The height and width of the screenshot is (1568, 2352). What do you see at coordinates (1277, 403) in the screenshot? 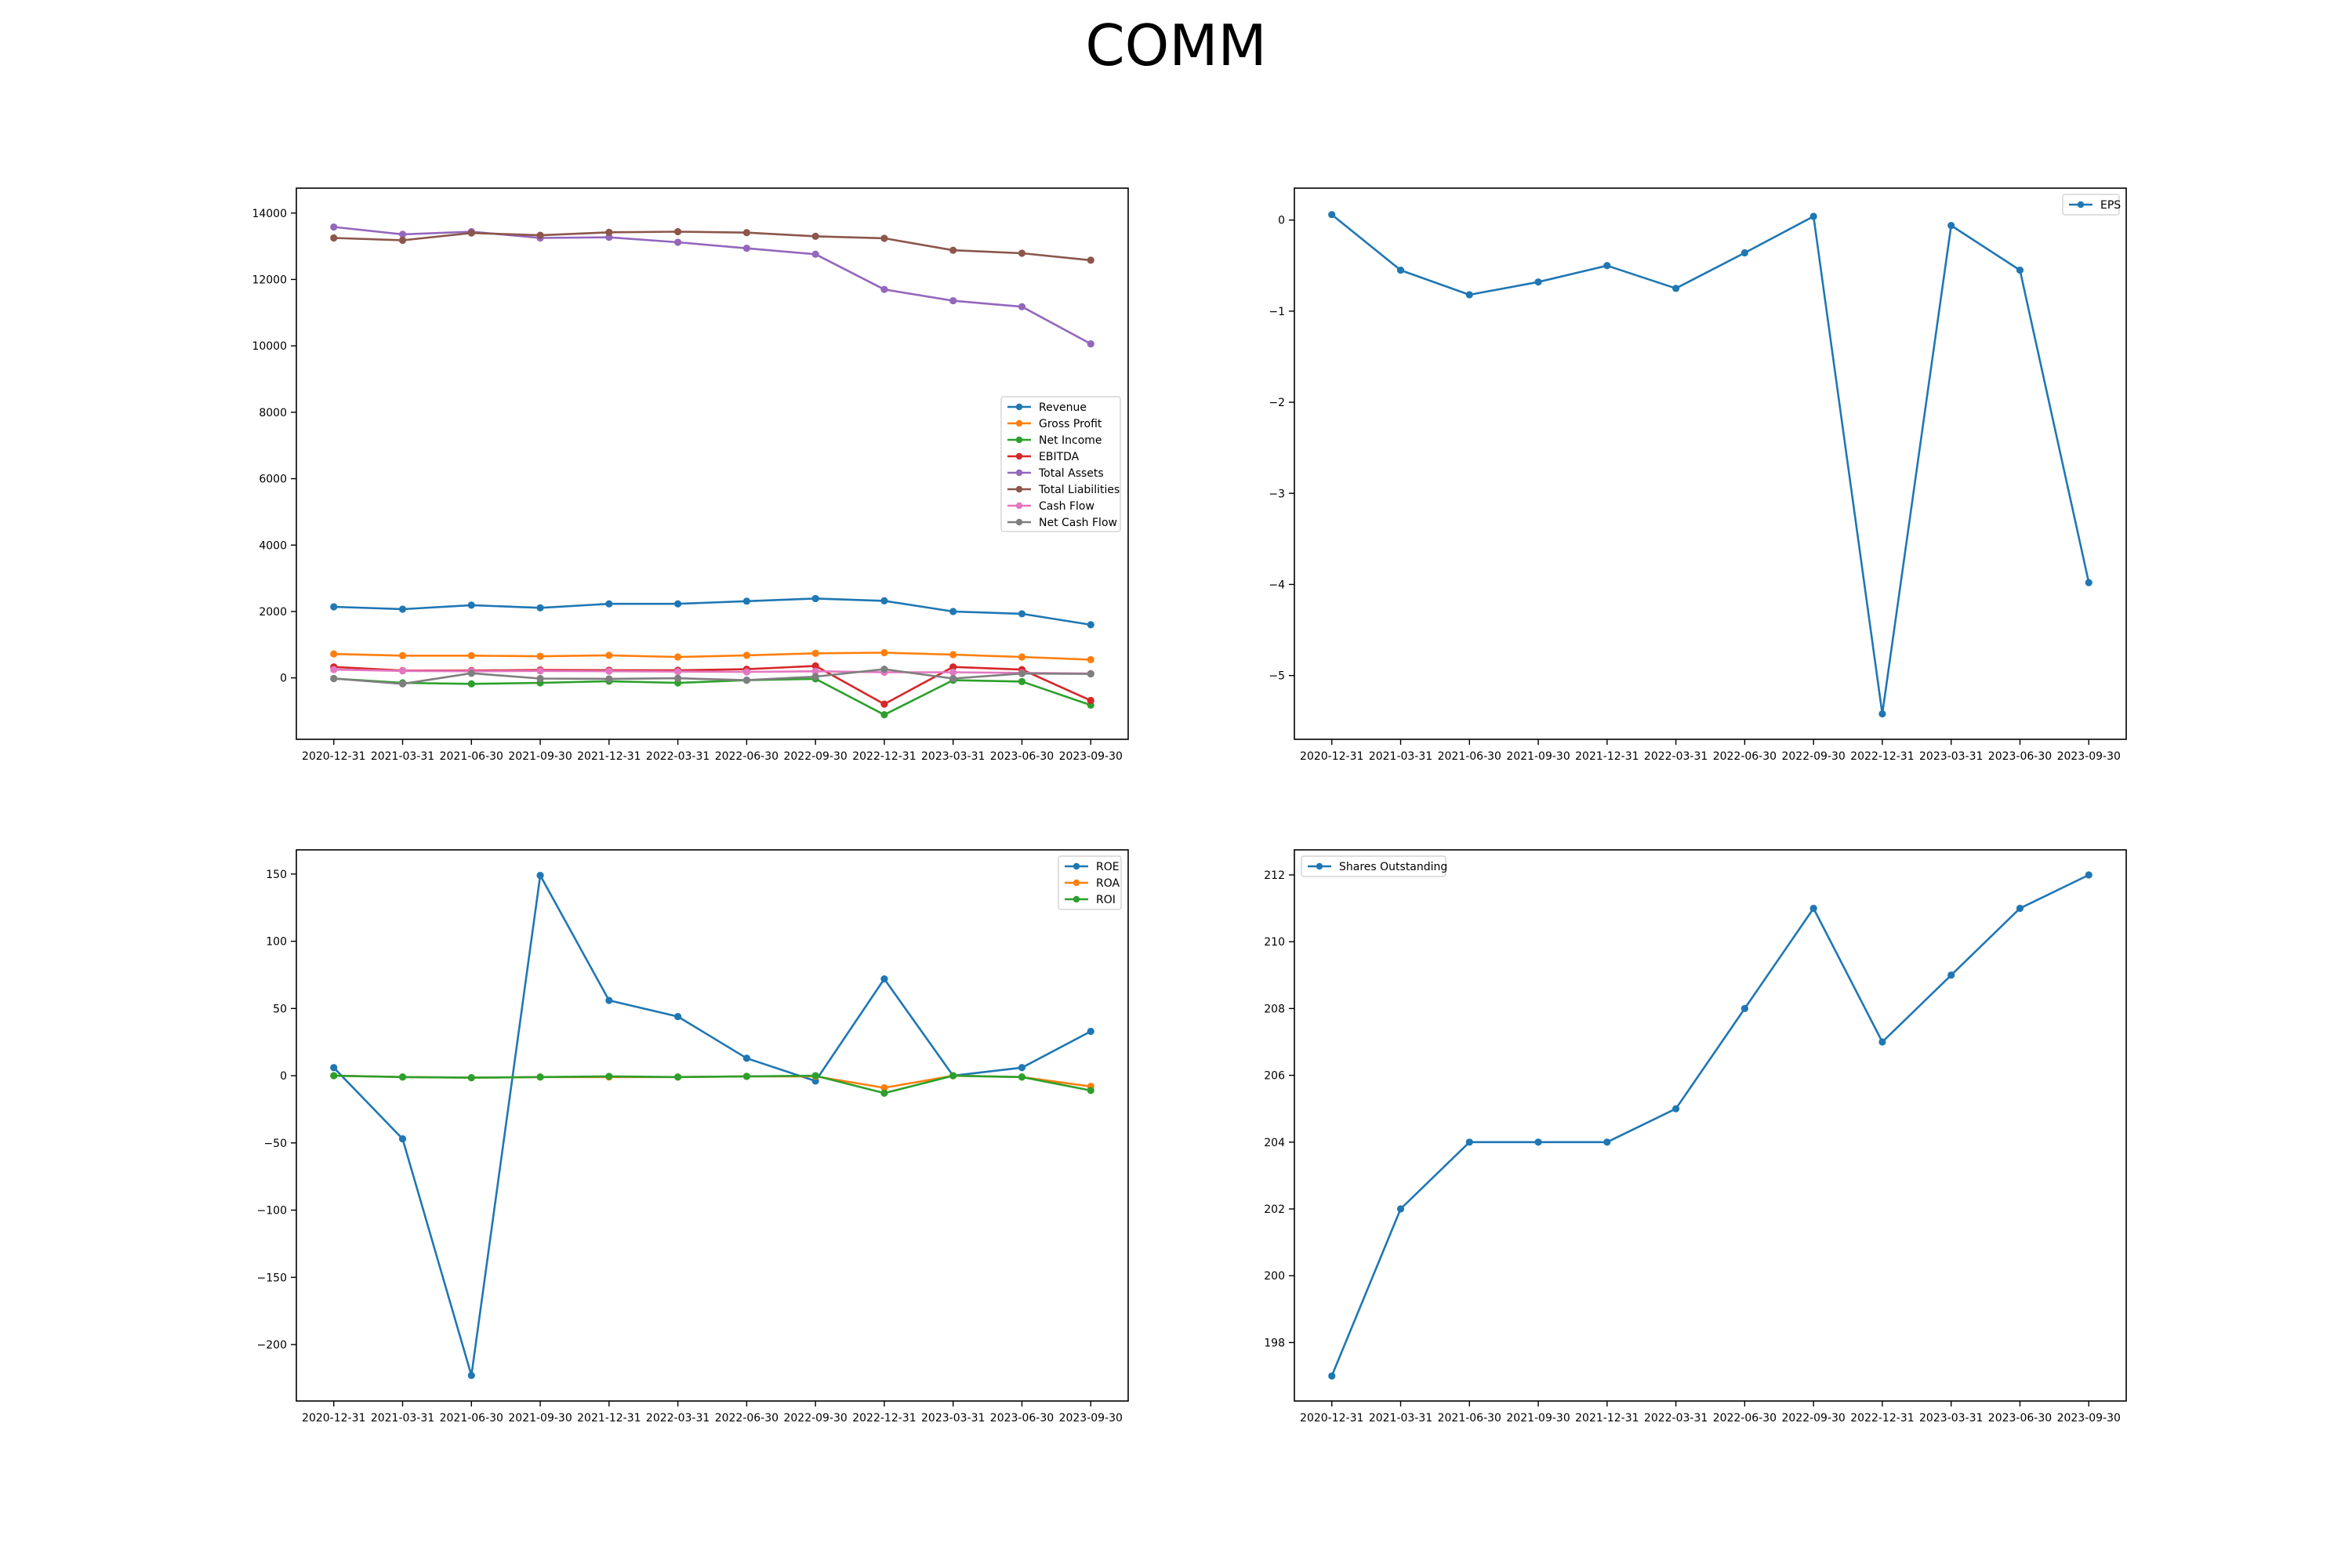
I see `y-tick-label: −2` at bounding box center [1277, 403].